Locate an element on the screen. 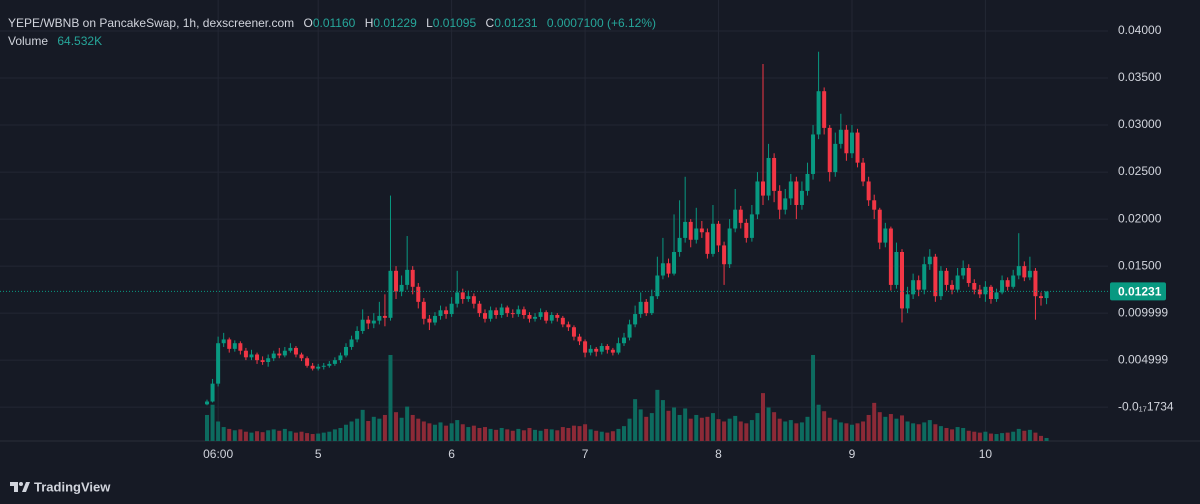 The height and width of the screenshot is (504, 1200). y-tick-label: 0.004999 is located at coordinates (1143, 359).